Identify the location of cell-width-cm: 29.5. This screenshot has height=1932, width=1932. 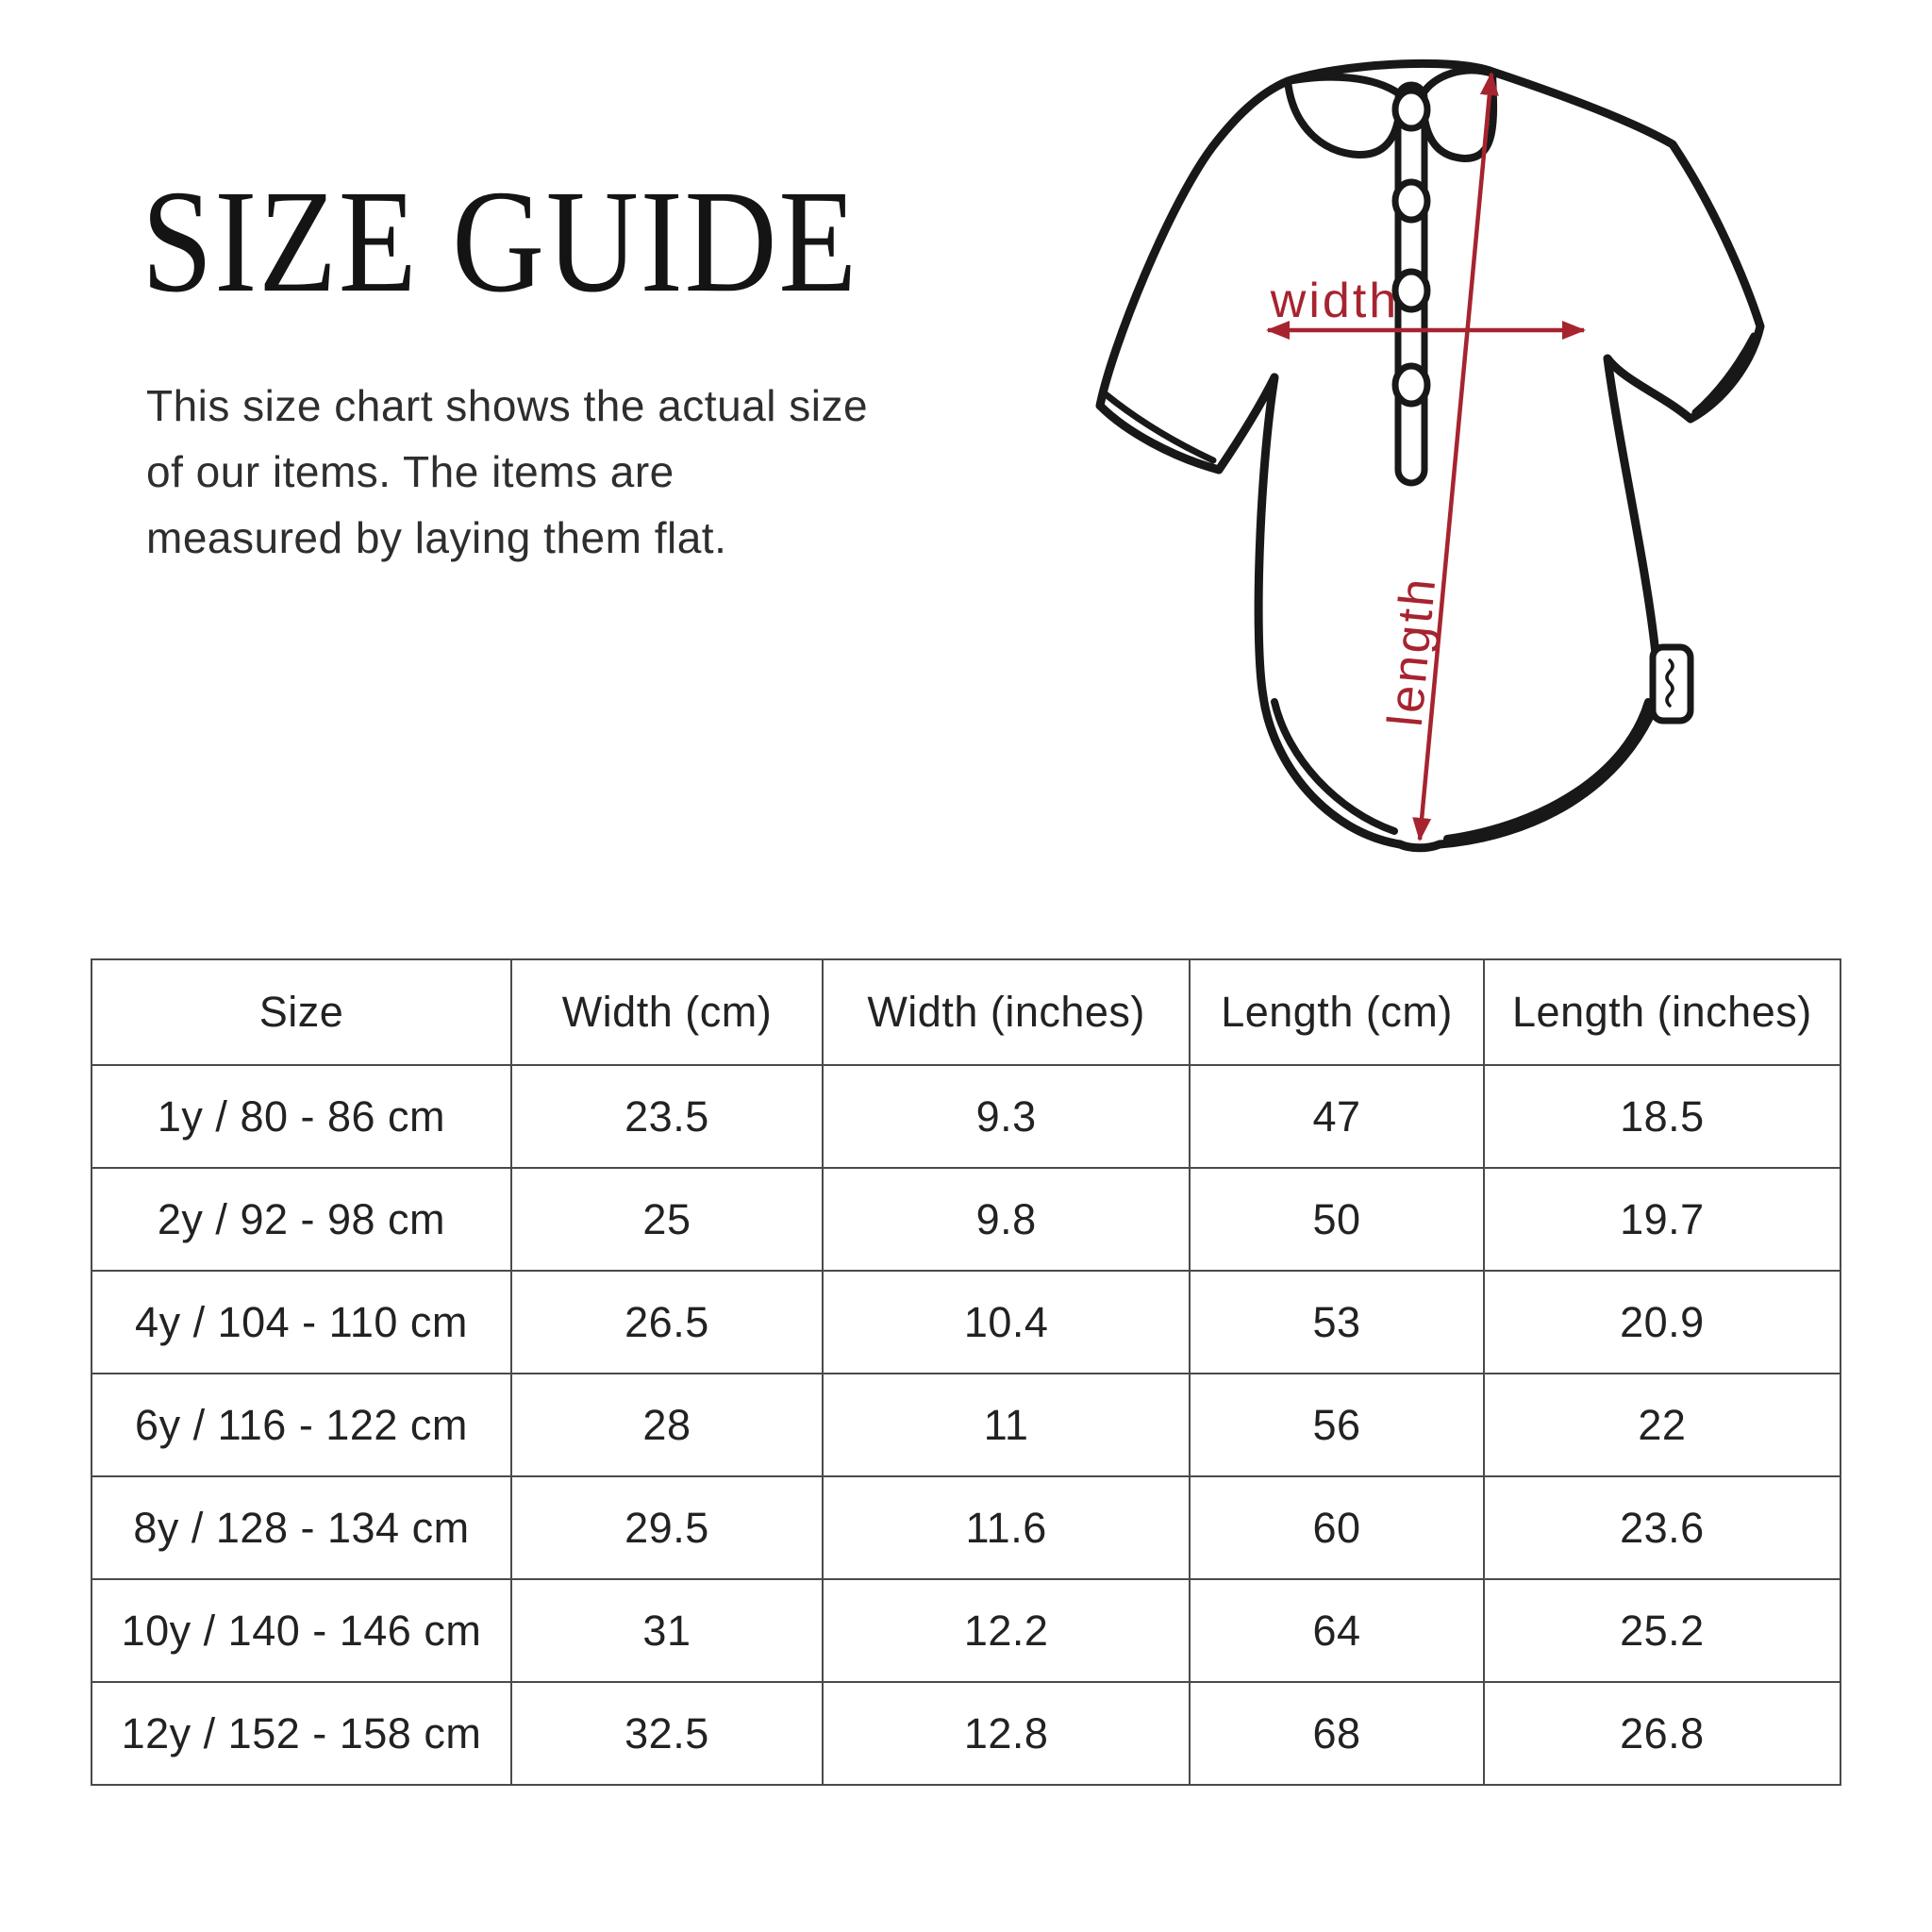
(666, 1527).